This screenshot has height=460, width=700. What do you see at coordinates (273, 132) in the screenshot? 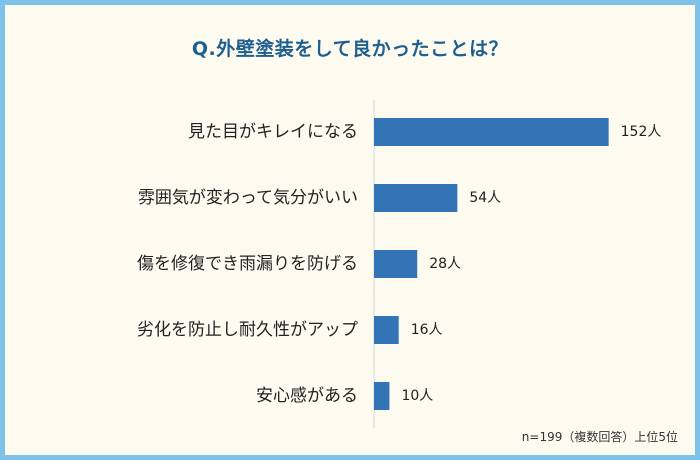
I see `category-label: 見た目がキレイになる` at bounding box center [273, 132].